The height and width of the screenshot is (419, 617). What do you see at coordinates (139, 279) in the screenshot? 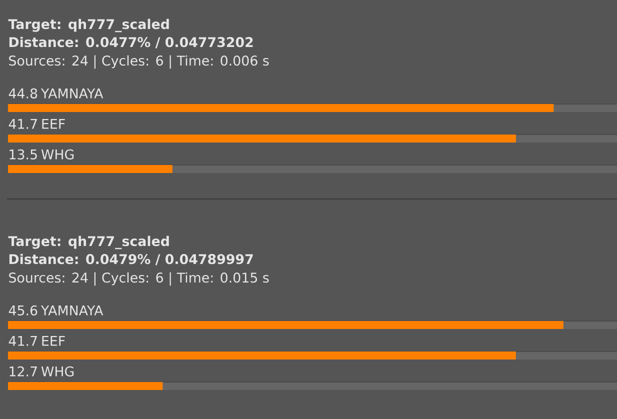
I see `source-note: Sources: 24 | Cycles: 6 | Time: 0.015 s` at bounding box center [139, 279].